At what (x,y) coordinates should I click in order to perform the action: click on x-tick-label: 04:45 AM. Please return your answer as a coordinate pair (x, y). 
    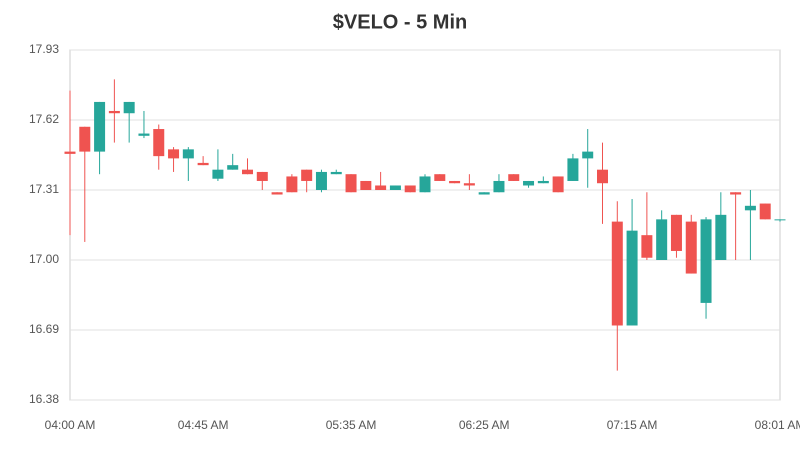
    Looking at the image, I should click on (203, 425).